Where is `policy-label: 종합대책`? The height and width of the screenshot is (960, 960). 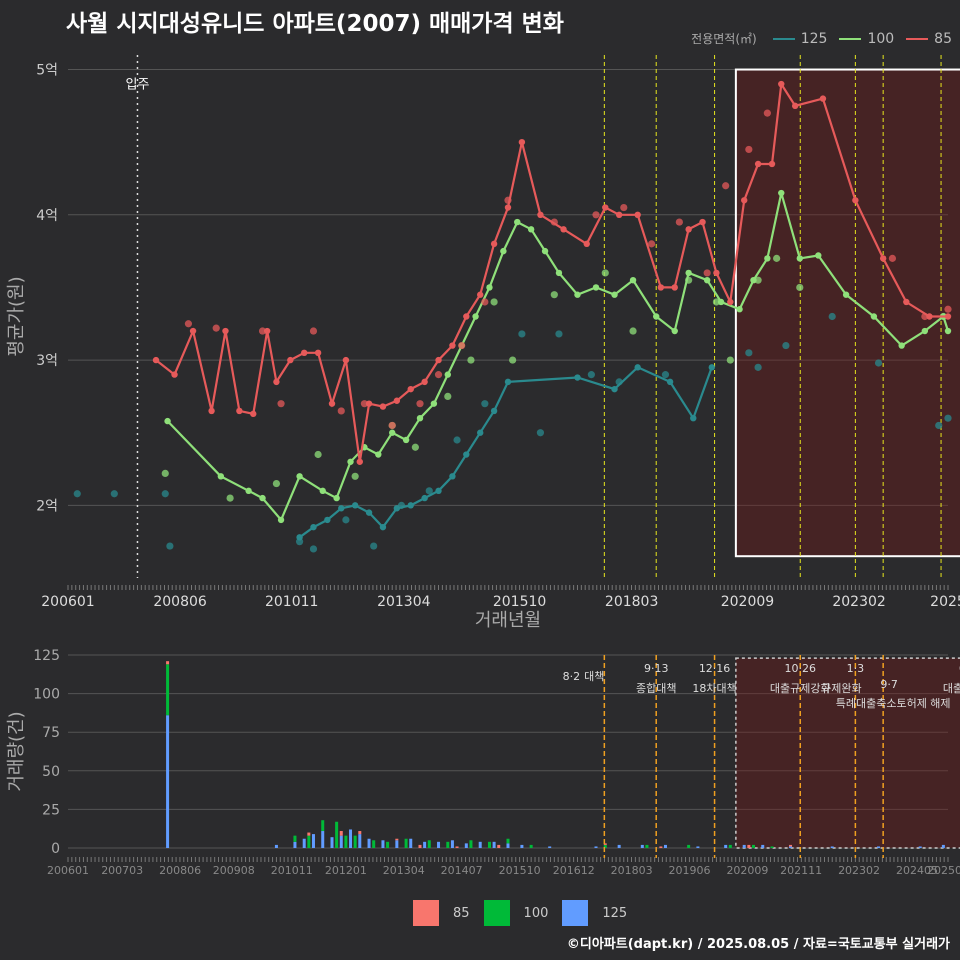
policy-label: 종합대책 is located at coordinates (656, 688).